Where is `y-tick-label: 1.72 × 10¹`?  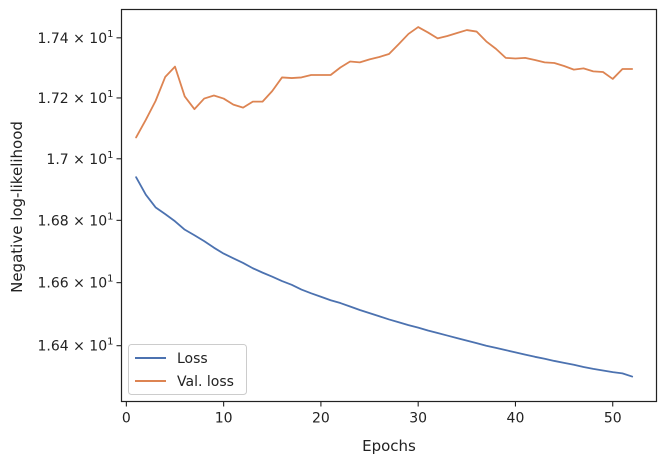
y-tick-label: 1.72 × 10¹ is located at coordinates (76, 98).